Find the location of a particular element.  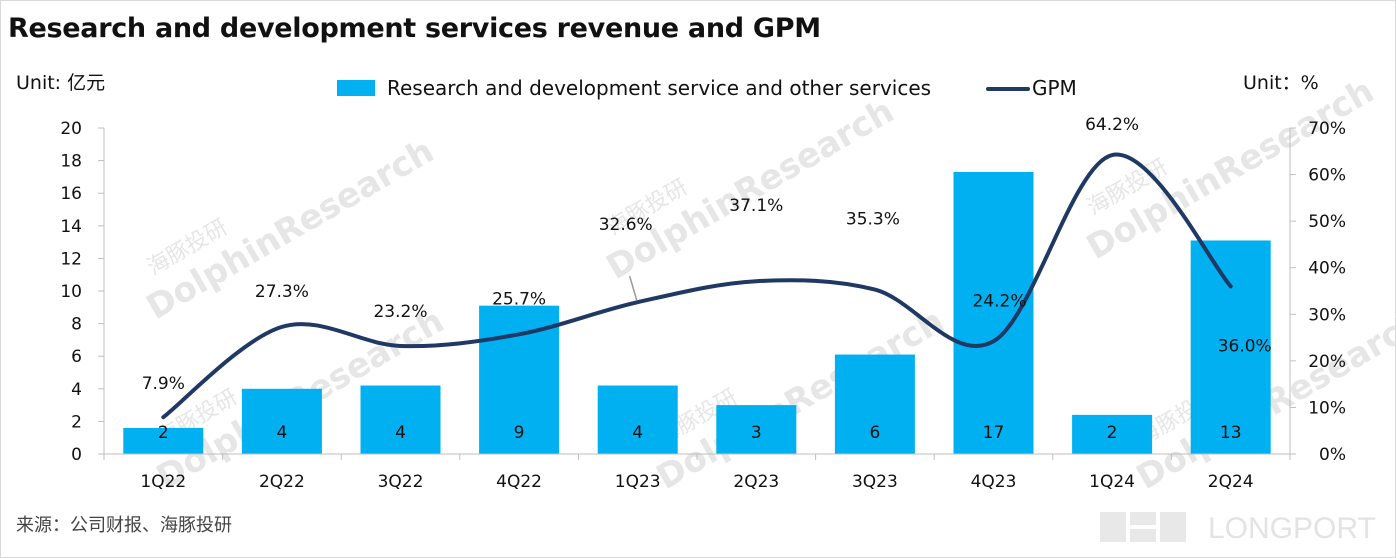

bar-1Q22 is located at coordinates (163, 440).